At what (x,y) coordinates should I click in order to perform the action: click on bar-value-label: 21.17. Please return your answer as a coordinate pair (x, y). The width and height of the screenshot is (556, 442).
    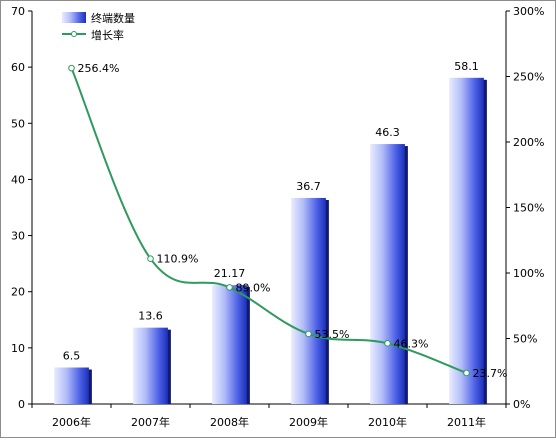
    Looking at the image, I should click on (230, 273).